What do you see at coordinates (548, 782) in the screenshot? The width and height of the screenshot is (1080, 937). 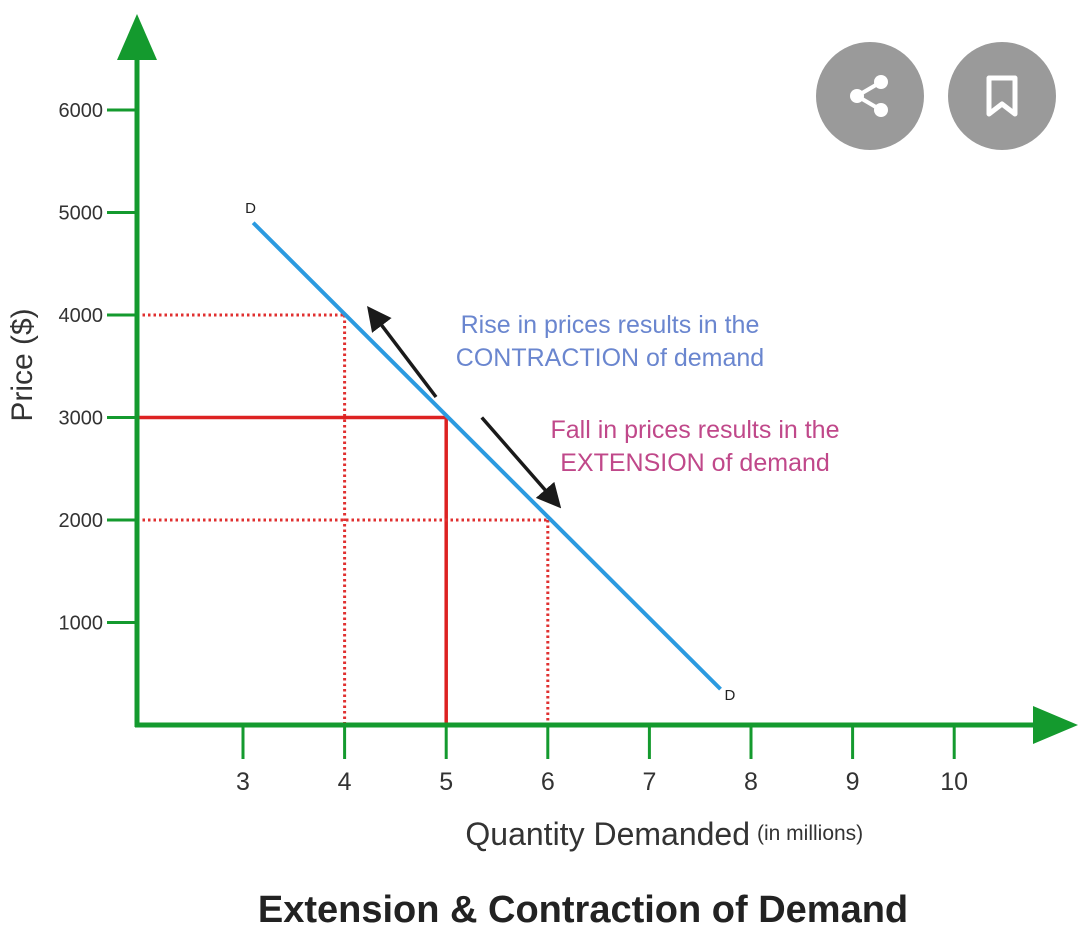 I see `x-tick-label: 6` at bounding box center [548, 782].